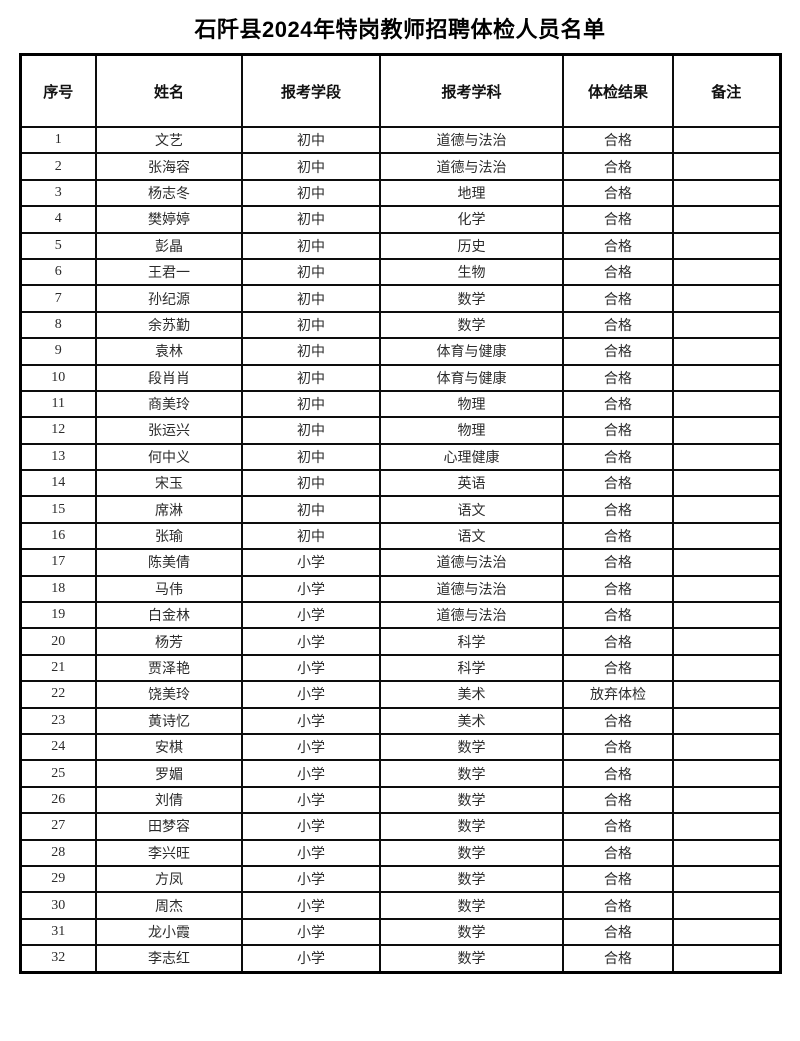 Image resolution: width=800 pixels, height=1041 pixels. What do you see at coordinates (58, 958) in the screenshot?
I see `cell-index: 32` at bounding box center [58, 958].